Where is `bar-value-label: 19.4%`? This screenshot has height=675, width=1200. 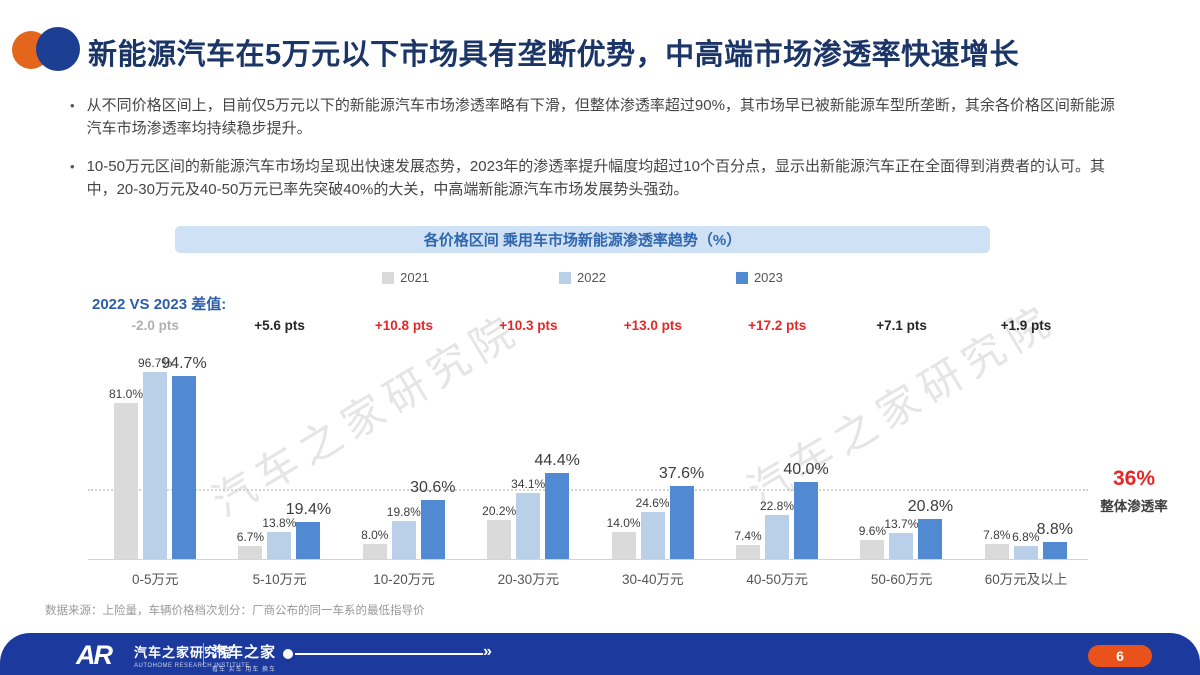
bar-value-label: 19.4% is located at coordinates (308, 509).